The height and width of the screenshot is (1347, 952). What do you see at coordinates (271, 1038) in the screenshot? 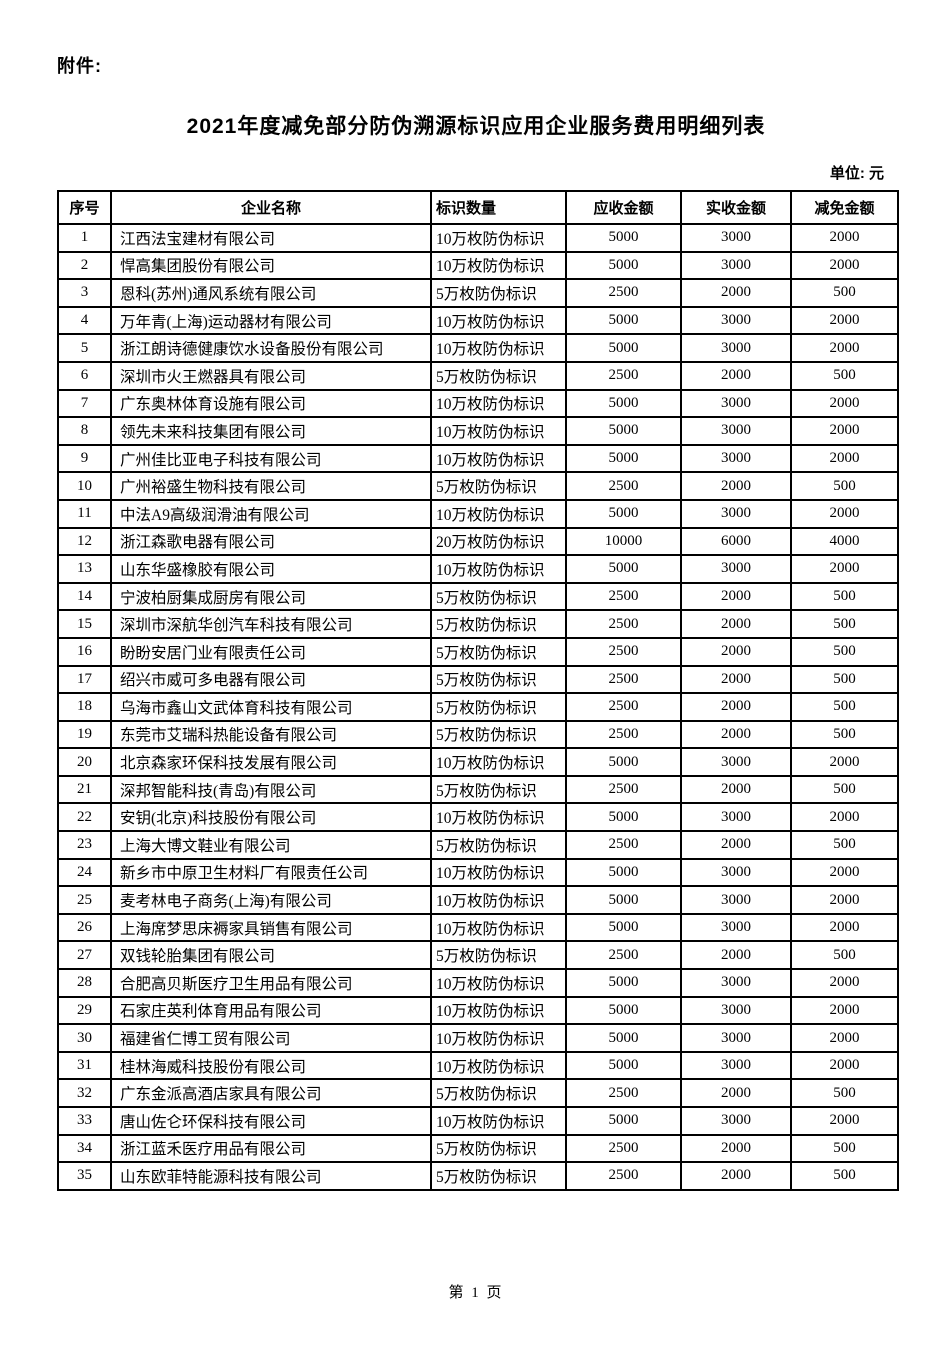
I see `cell-company: 福建省仁博工贸有限公司` at bounding box center [271, 1038].